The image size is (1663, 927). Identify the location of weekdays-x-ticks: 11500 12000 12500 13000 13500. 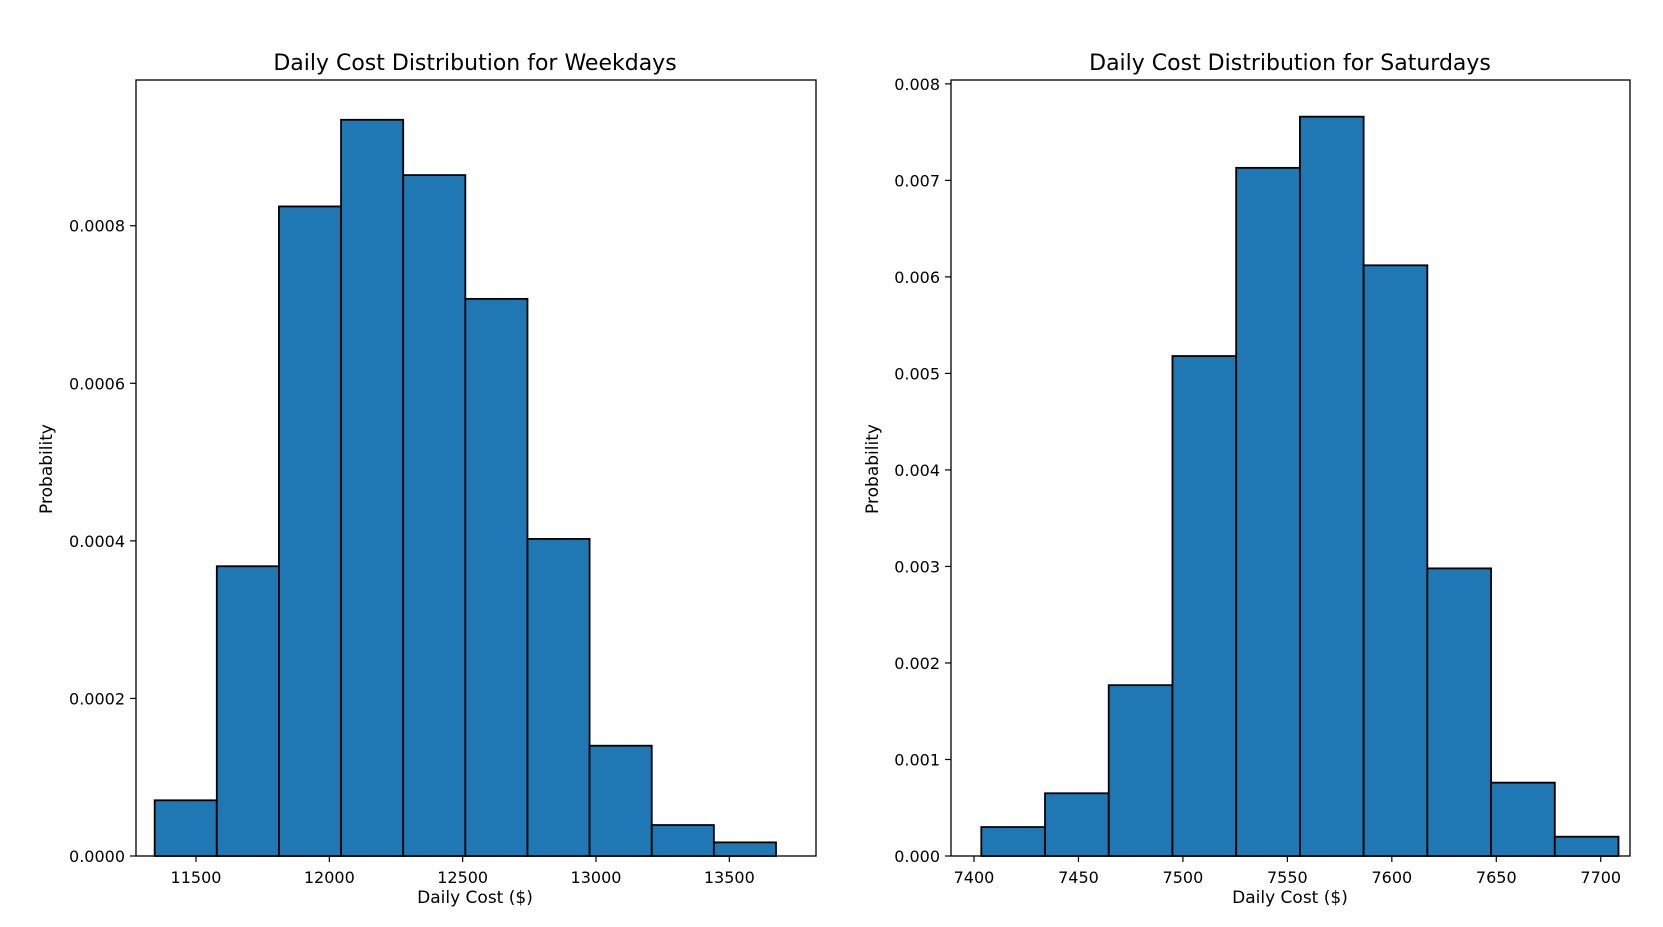
(463, 871).